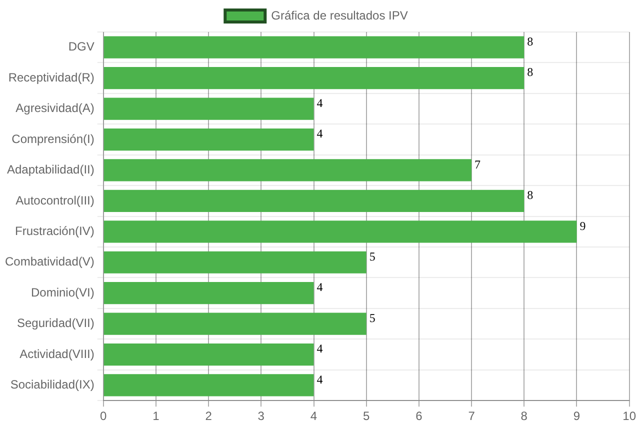 This screenshot has height=427, width=639. I want to click on x-tick-label: 0, so click(104, 416).